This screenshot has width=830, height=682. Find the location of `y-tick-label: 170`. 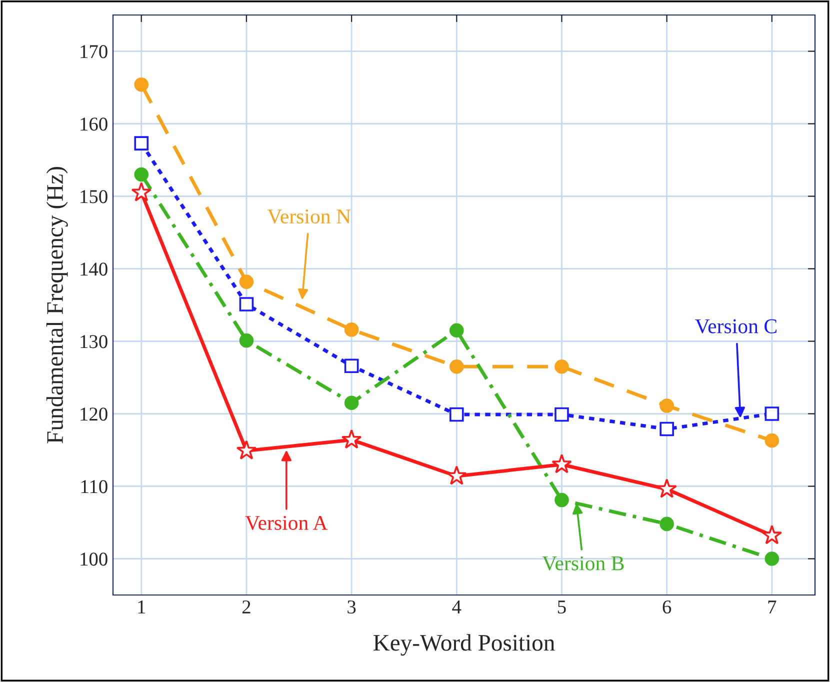

y-tick-label: 170 is located at coordinates (94, 51).